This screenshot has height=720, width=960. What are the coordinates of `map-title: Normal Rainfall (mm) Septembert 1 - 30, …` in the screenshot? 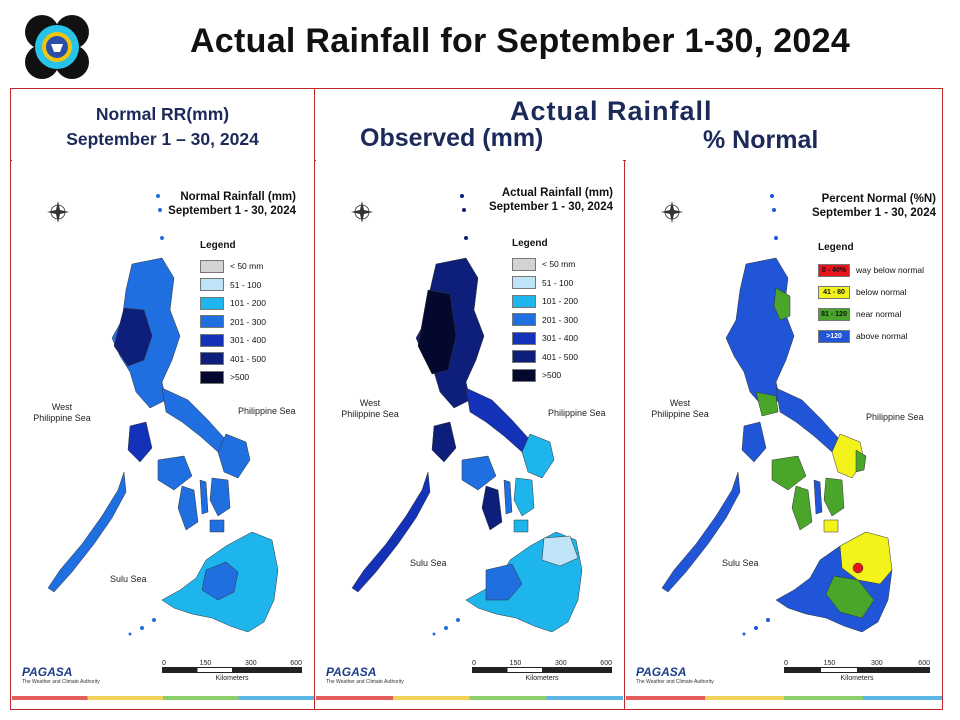 It's located at (232, 204).